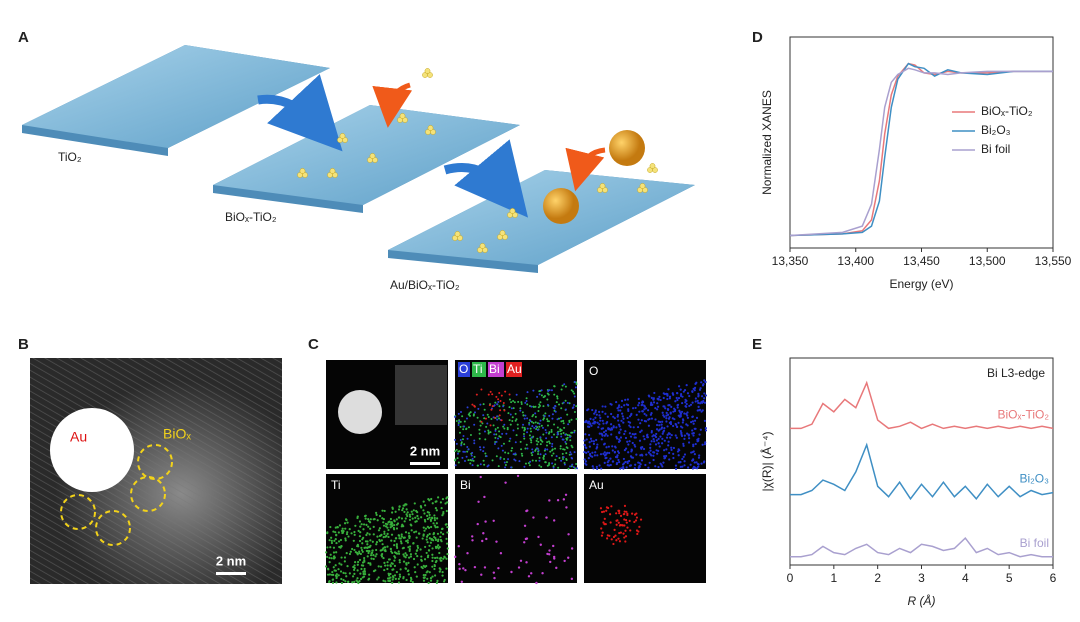 This screenshot has height=622, width=1080. I want to click on legend-label: Bi foil, so click(995, 149).